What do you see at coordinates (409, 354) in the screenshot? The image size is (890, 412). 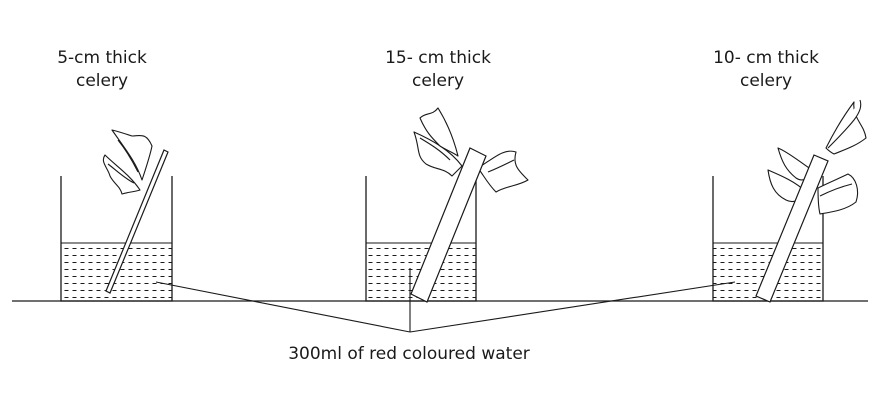 I see `caption: 300ml of red coloured water` at bounding box center [409, 354].